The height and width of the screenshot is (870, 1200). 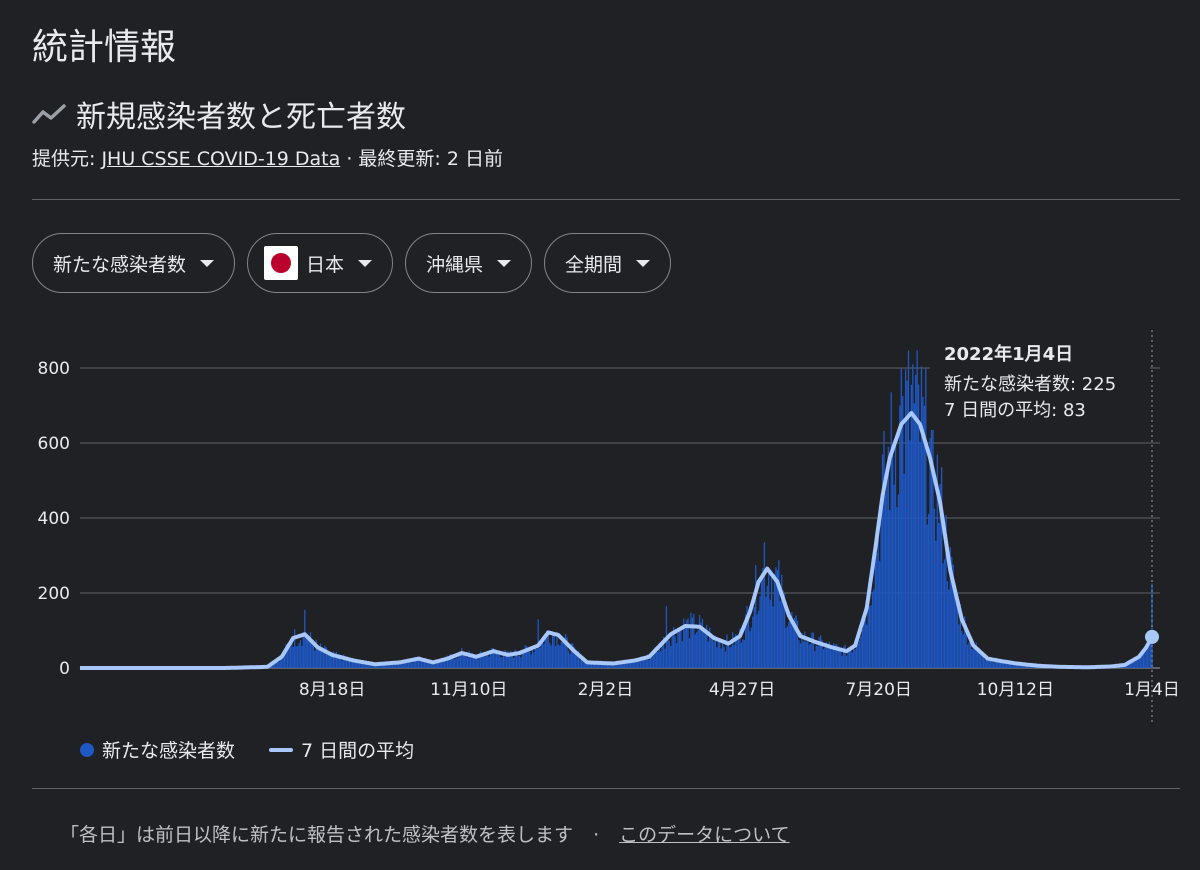 What do you see at coordinates (54, 444) in the screenshot?
I see `y-tick-label: 600` at bounding box center [54, 444].